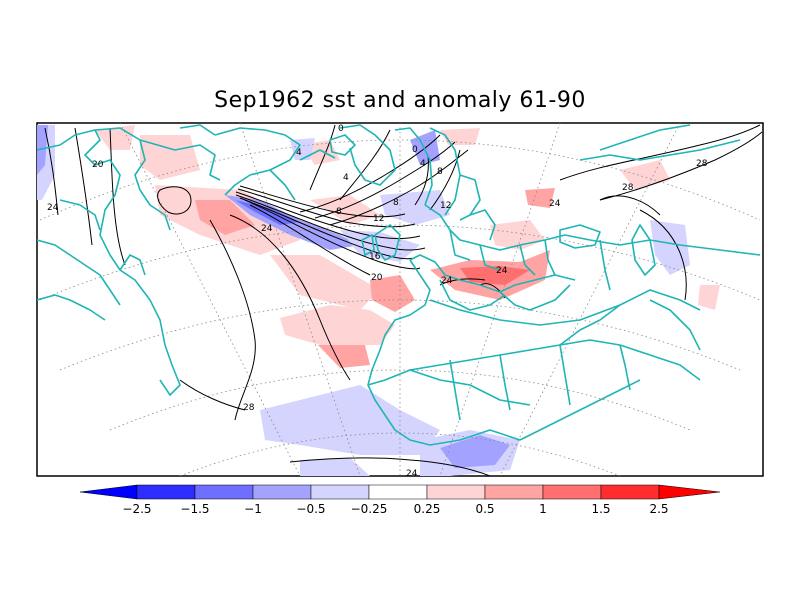 The image size is (800, 600). What do you see at coordinates (369, 509) in the screenshot?
I see `colorbar-tick-label: −0.25` at bounding box center [369, 509].